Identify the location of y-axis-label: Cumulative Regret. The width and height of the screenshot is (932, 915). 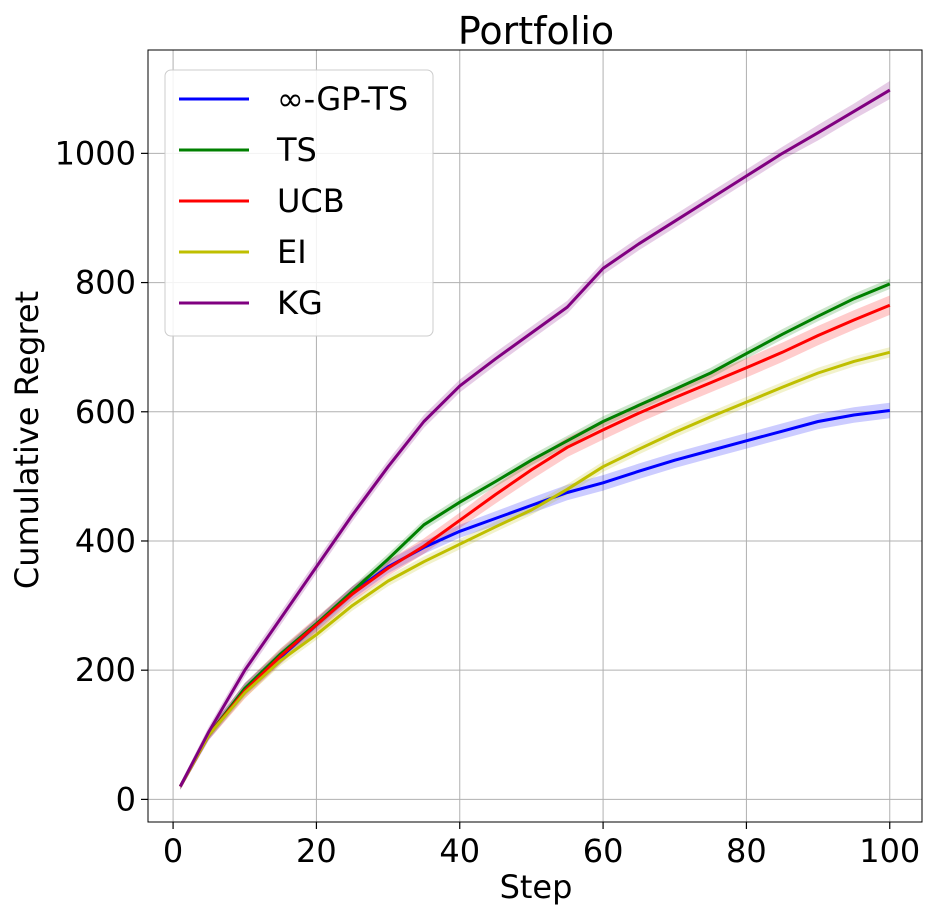
(27, 440).